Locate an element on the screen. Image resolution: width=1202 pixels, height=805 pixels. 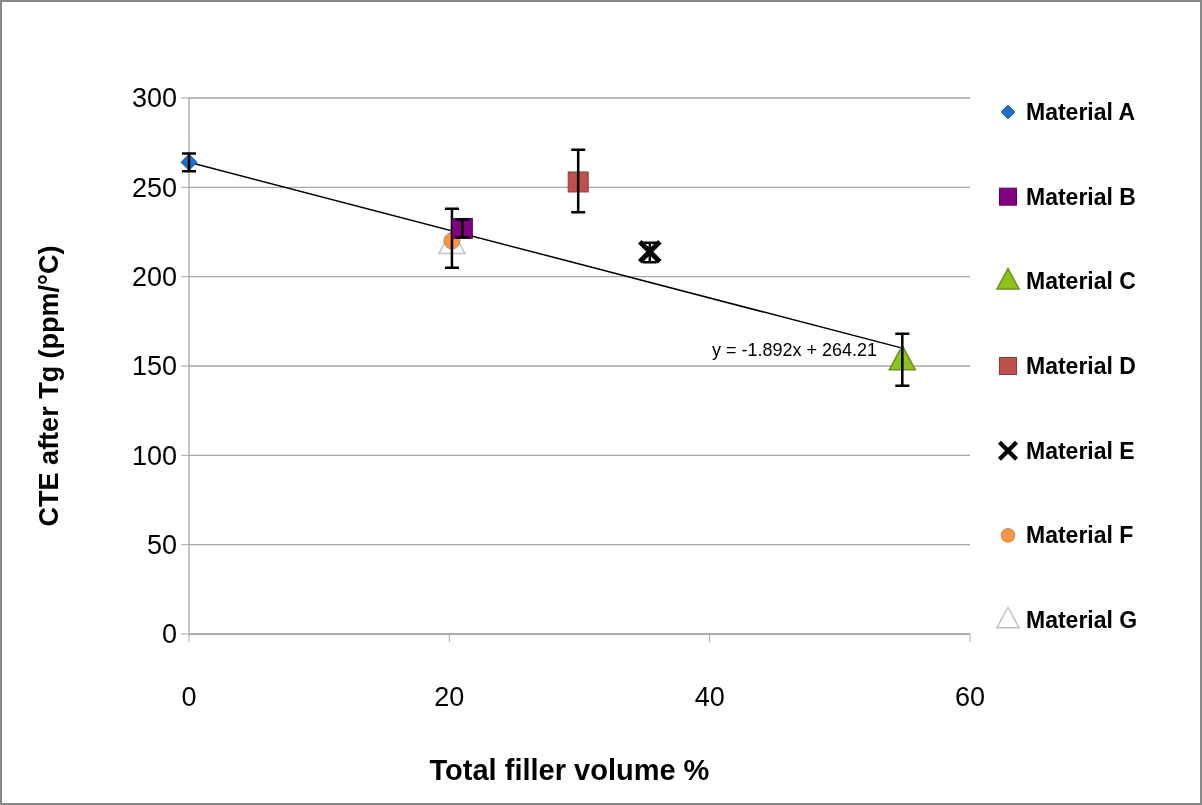
y-tick-label: 250 is located at coordinates (154, 187).